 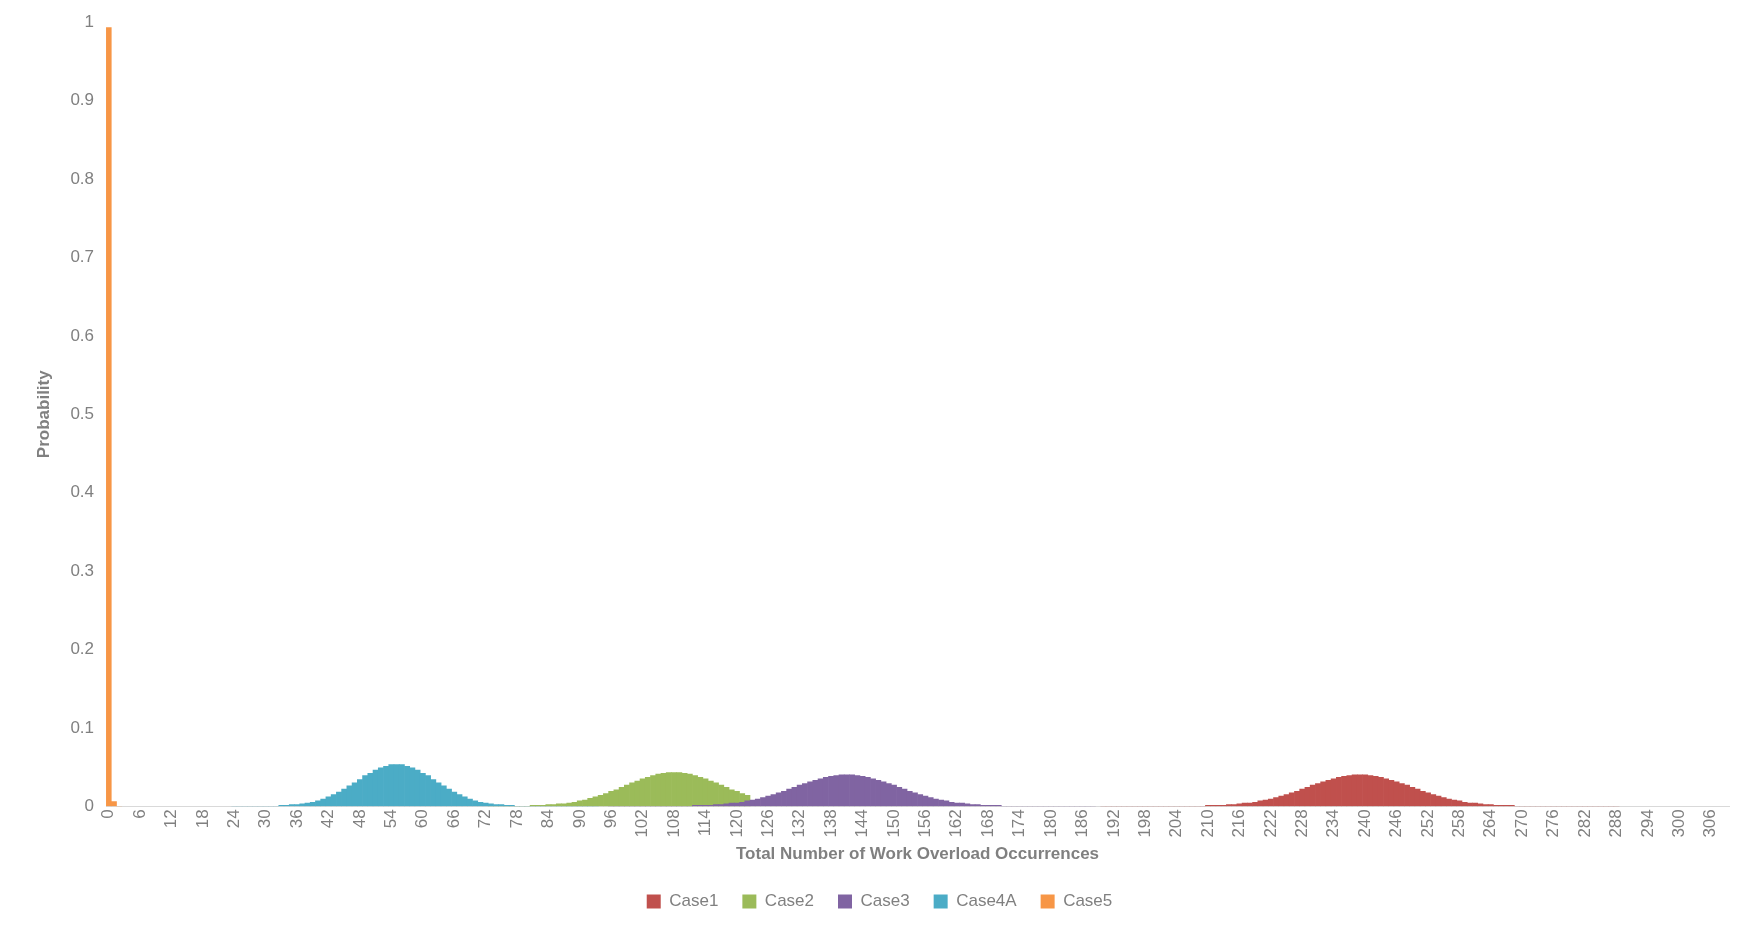 I want to click on legend-label: Case2, so click(x=789, y=901).